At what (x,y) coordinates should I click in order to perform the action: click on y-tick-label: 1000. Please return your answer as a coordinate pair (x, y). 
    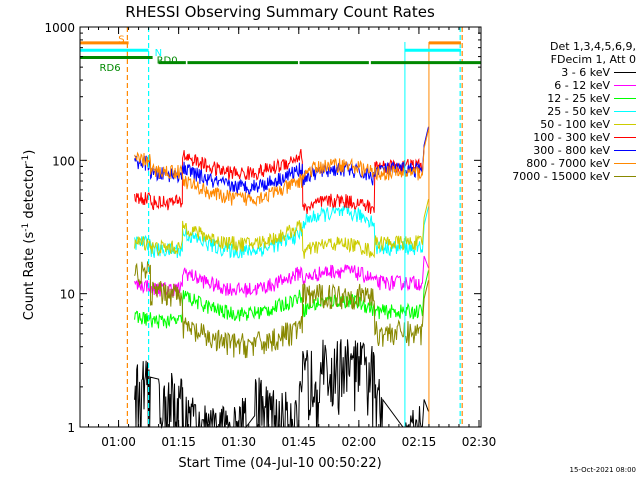
    Looking at the image, I should click on (59, 28).